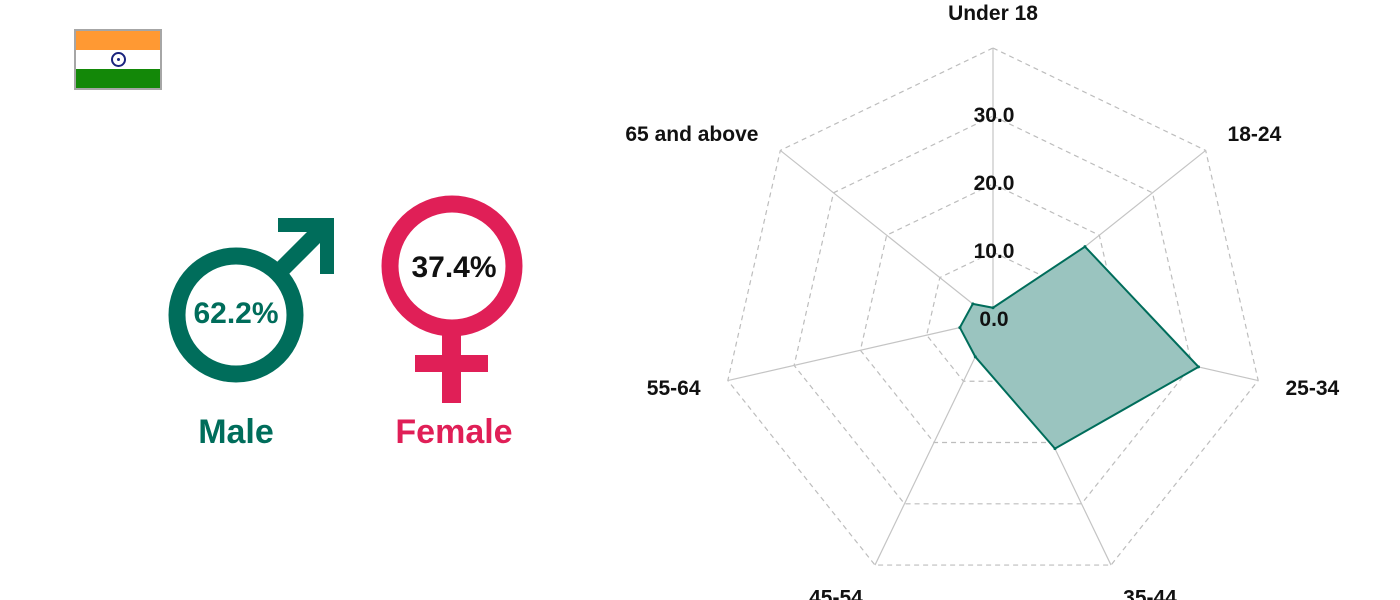 The height and width of the screenshot is (600, 1400). What do you see at coordinates (236, 432) in the screenshot?
I see `male-label: Male` at bounding box center [236, 432].